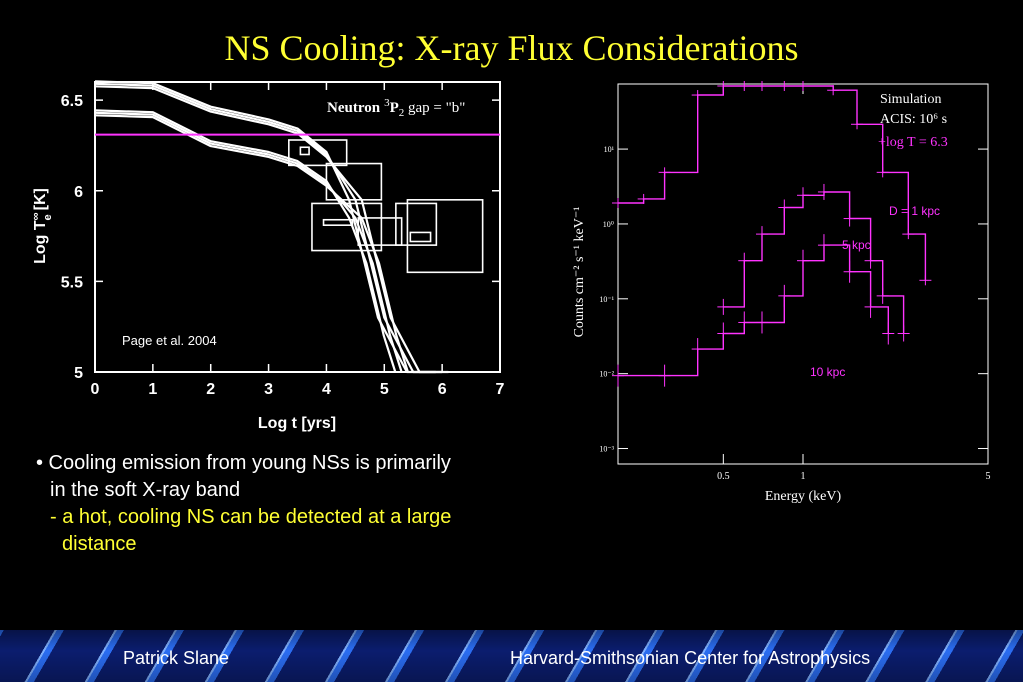  What do you see at coordinates (387, 103) in the screenshot?
I see `cooling-legend-sup: 3` at bounding box center [387, 103].